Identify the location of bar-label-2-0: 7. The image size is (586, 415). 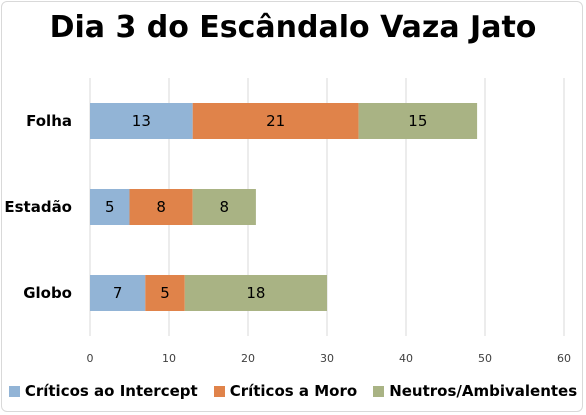
(118, 293).